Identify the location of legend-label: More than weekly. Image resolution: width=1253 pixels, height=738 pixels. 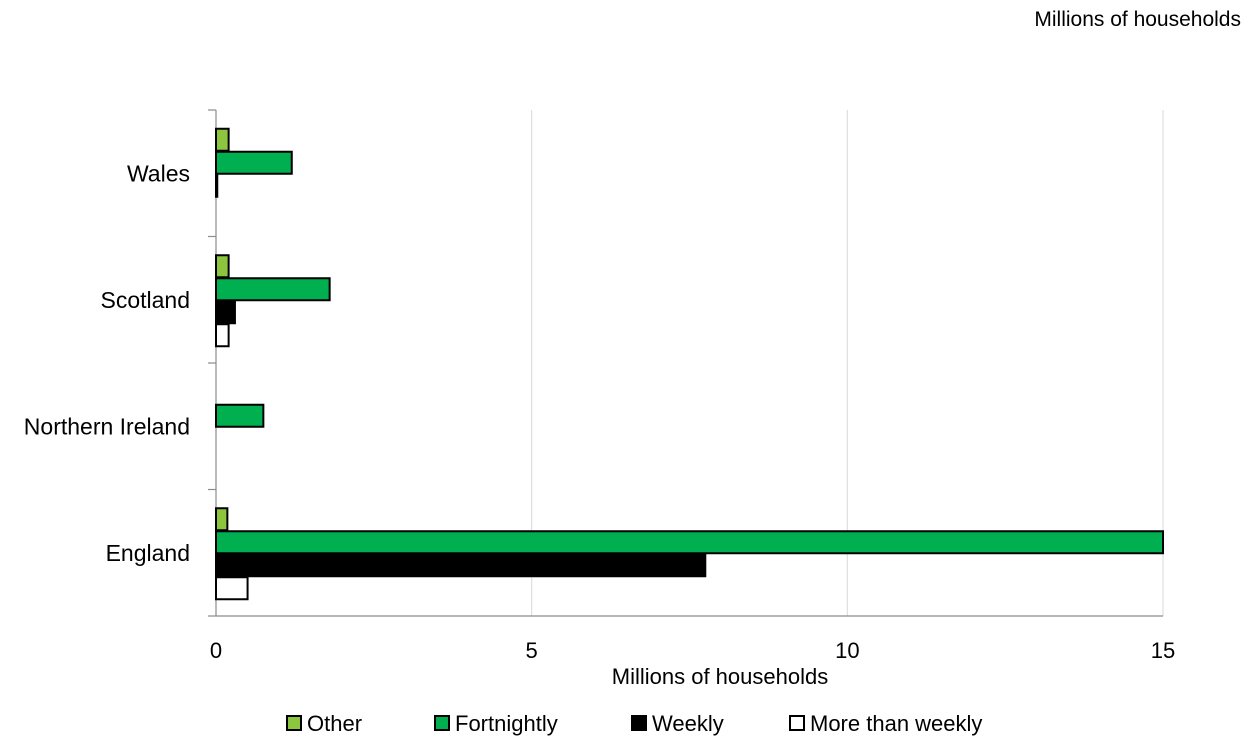
(896, 723).